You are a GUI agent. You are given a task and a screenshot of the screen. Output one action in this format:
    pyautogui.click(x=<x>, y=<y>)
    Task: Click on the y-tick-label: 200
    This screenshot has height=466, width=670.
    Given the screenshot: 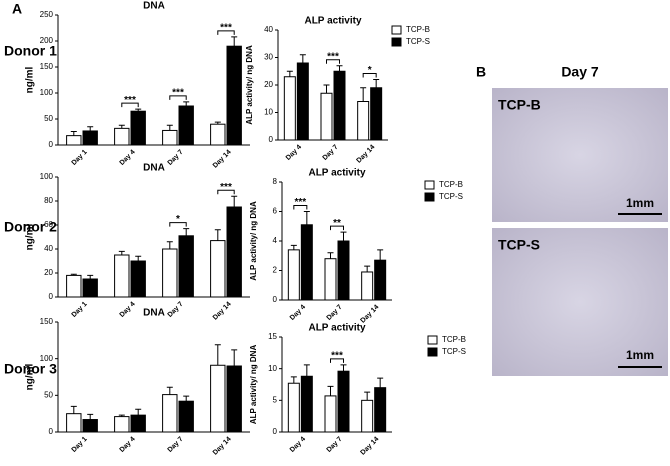 What is the action you would take?
    pyautogui.click(x=47, y=40)
    